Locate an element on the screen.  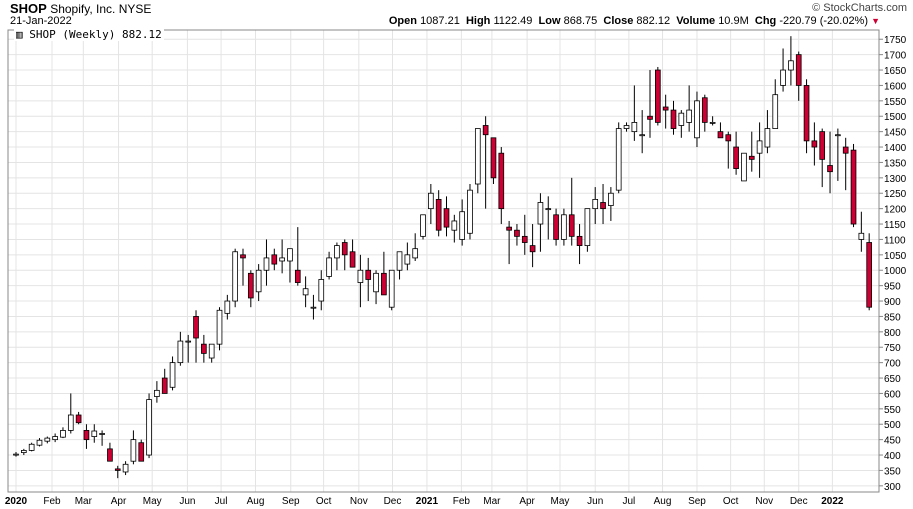
y-tick-label: 400 is located at coordinates (892, 456).